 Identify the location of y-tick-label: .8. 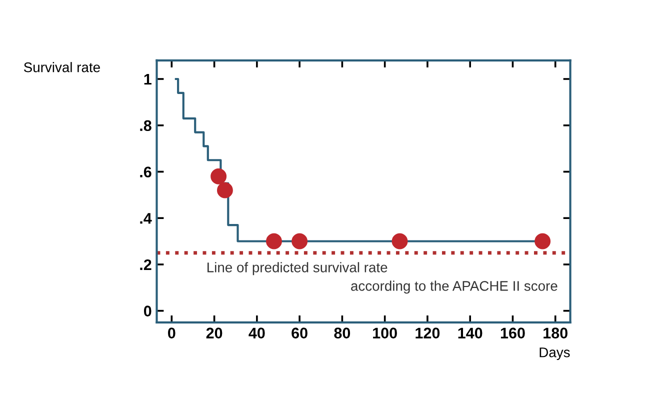
(146, 126).